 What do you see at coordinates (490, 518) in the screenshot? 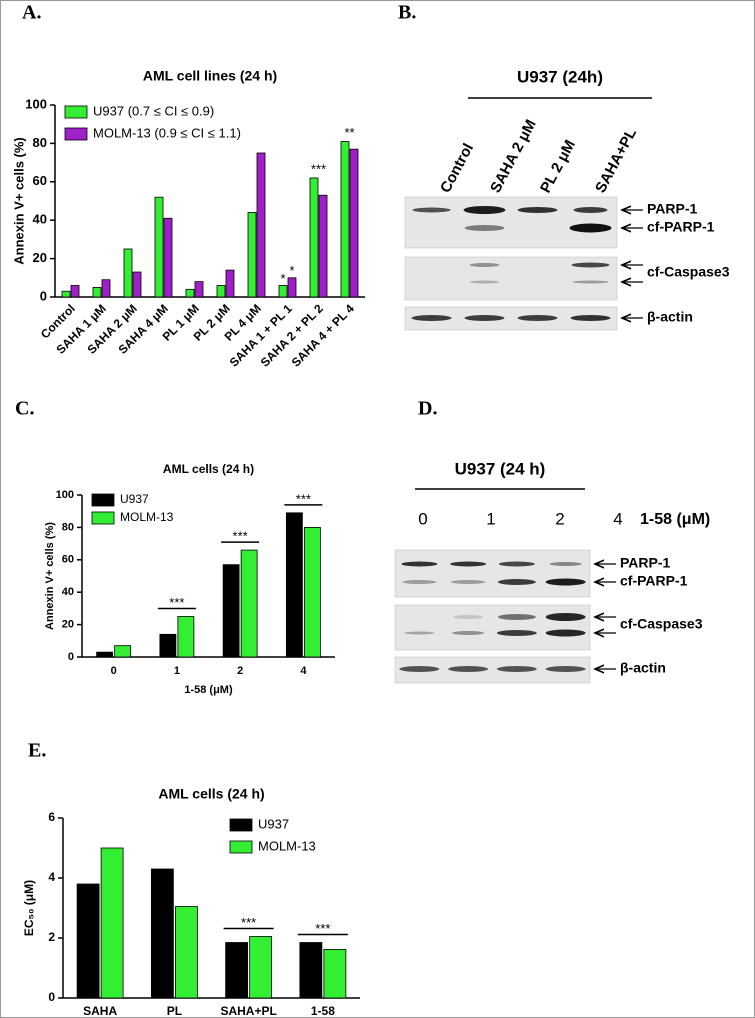
I see `lane-label: 1` at bounding box center [490, 518].